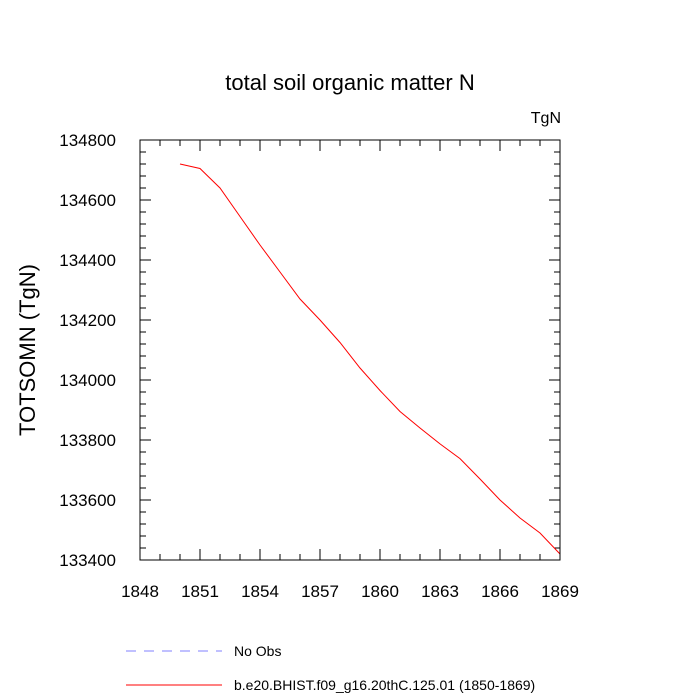 The width and height of the screenshot is (700, 700). I want to click on y-tick-label: 133600, so click(87, 500).